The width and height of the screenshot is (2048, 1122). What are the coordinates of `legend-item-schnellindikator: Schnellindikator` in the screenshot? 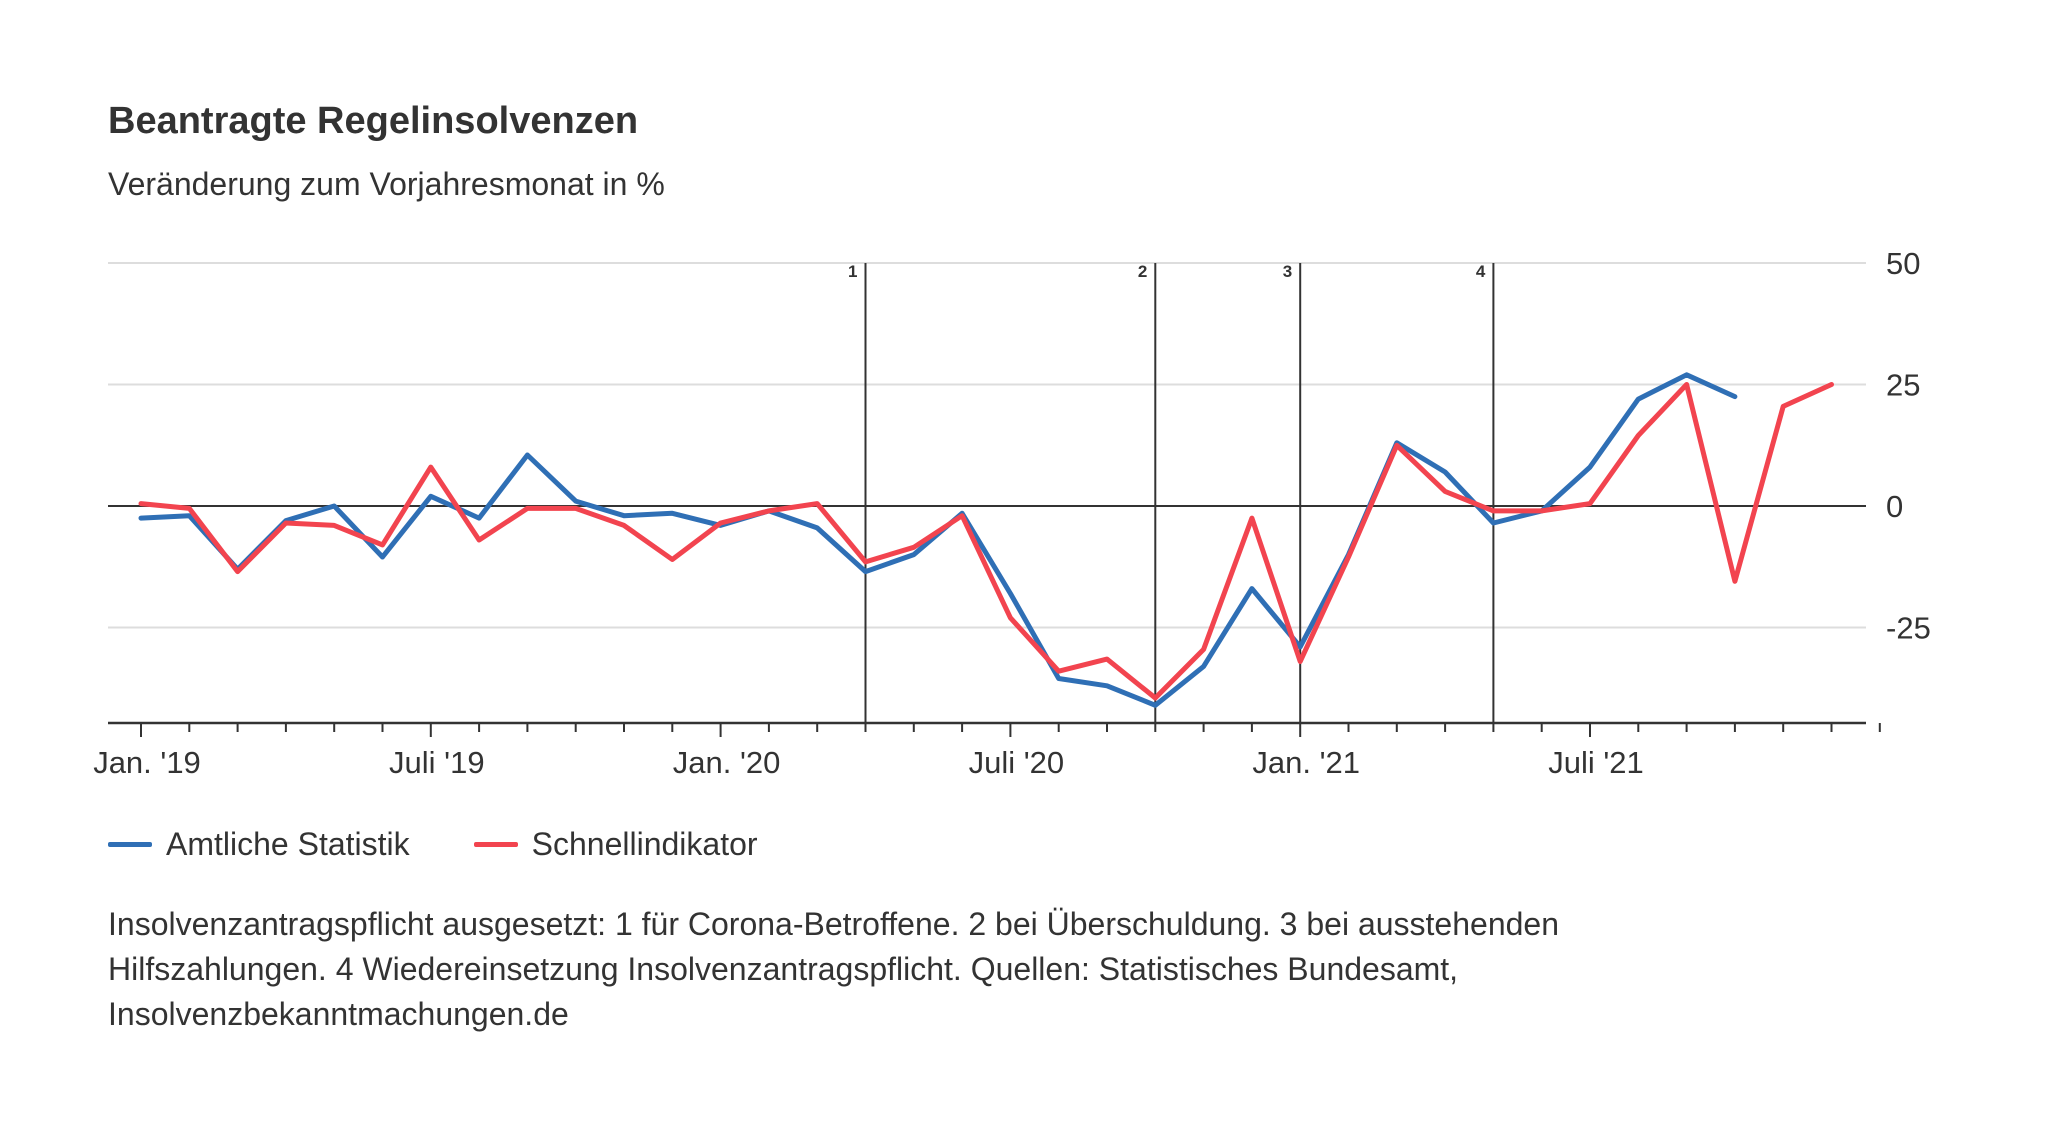 It's located at (615, 844).